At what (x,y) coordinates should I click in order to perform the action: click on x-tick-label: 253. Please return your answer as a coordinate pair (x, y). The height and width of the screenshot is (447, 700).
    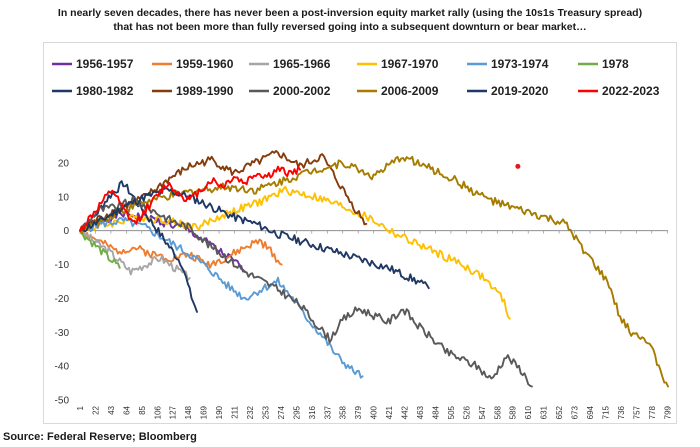
    Looking at the image, I should click on (265, 412).